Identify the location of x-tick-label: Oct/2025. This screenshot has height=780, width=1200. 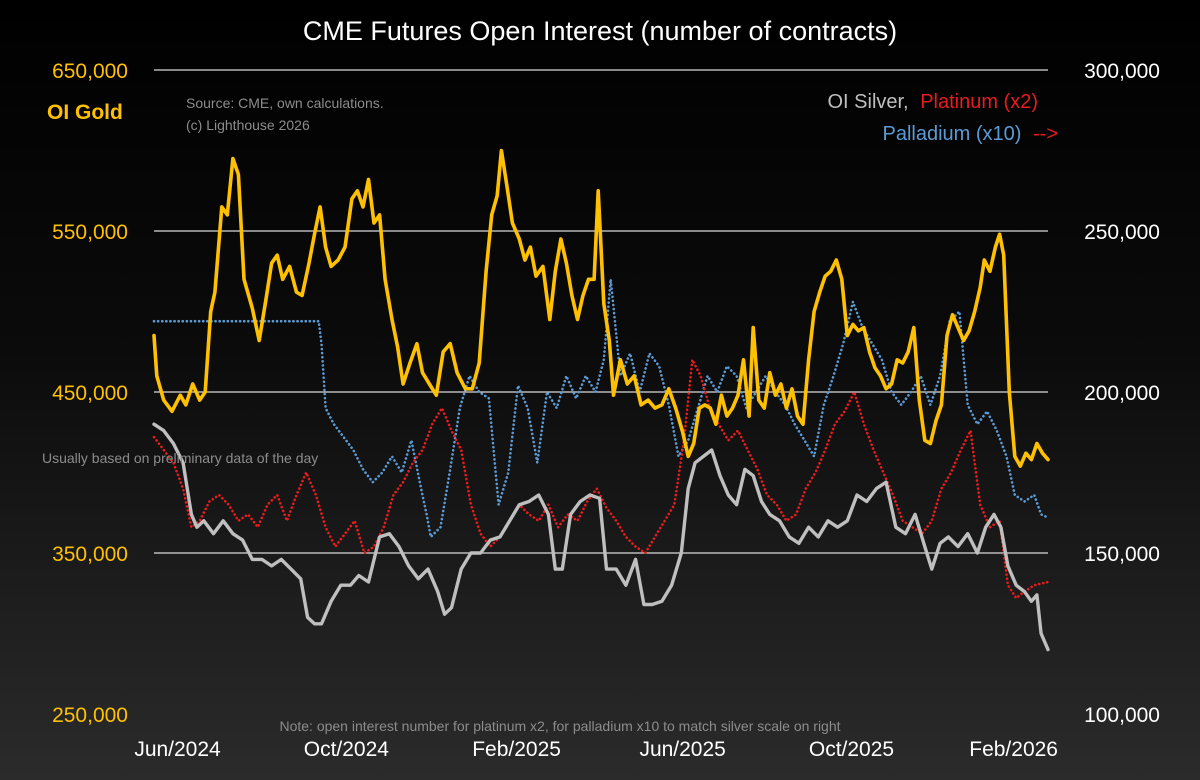
(851, 749).